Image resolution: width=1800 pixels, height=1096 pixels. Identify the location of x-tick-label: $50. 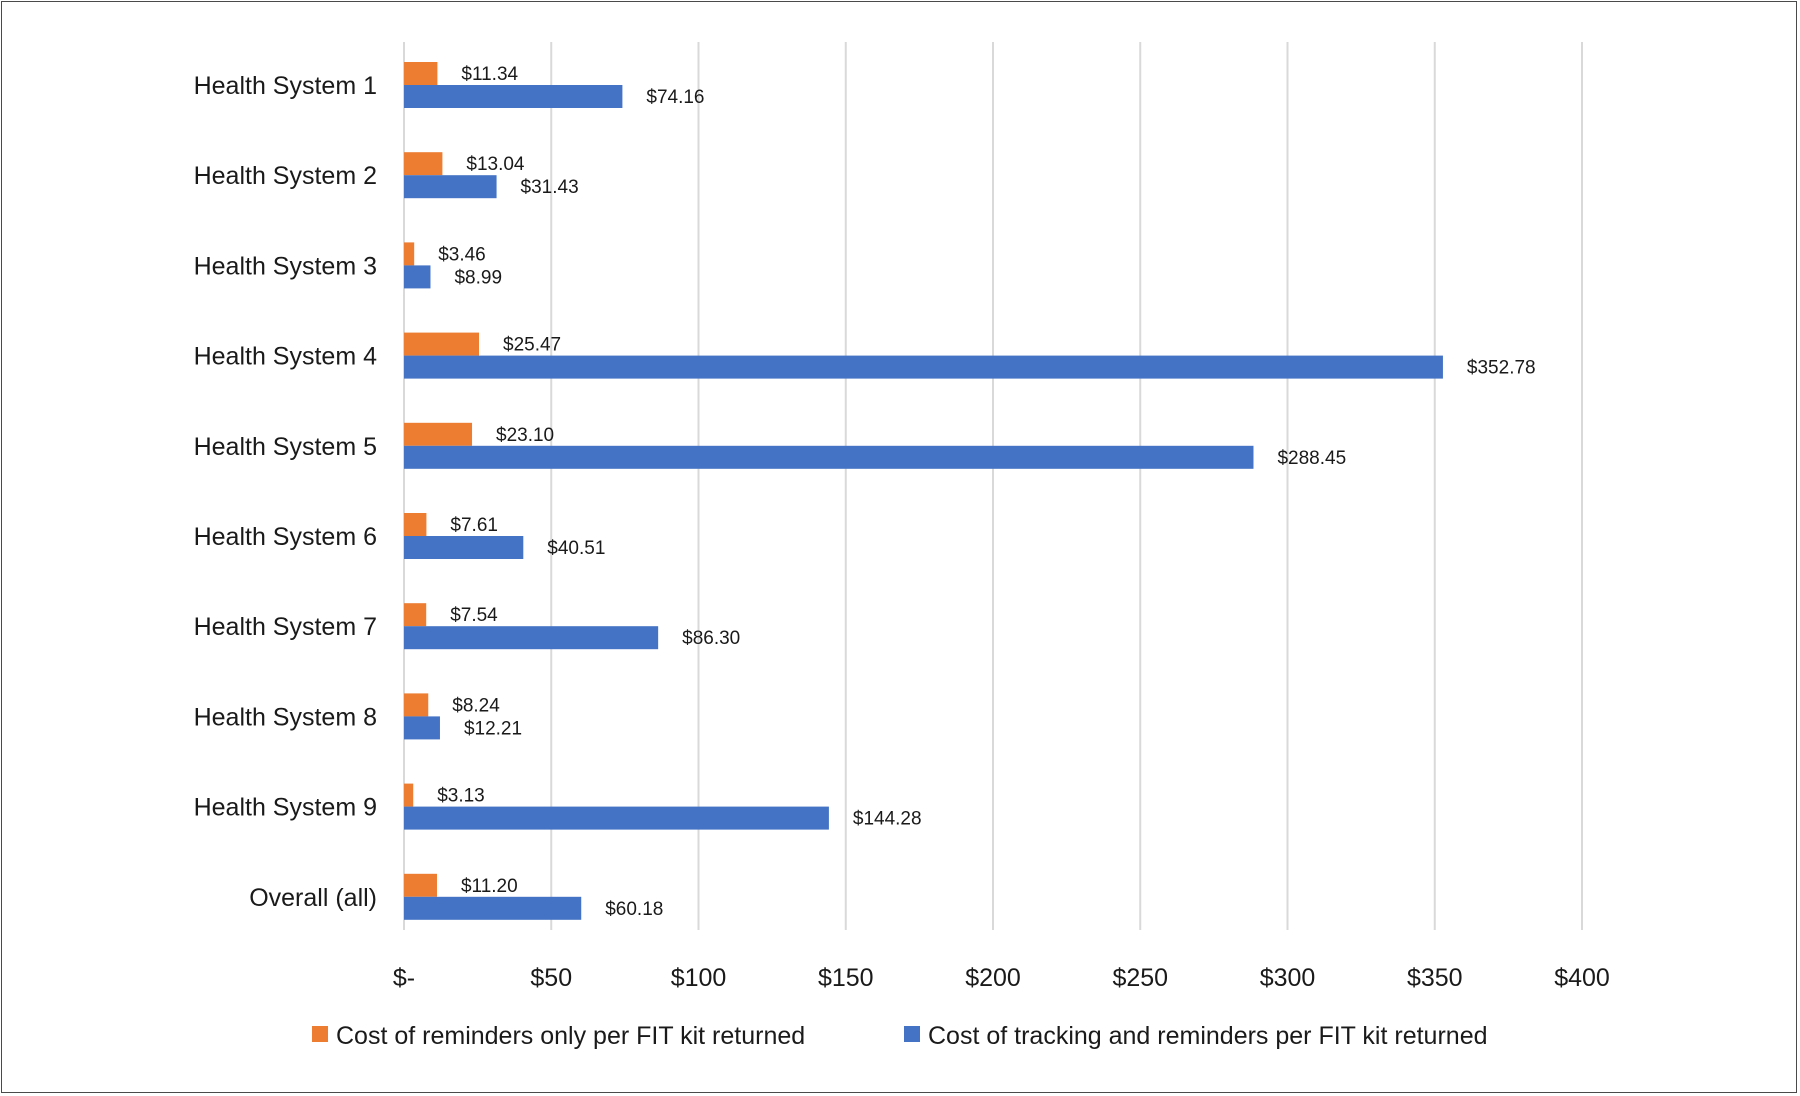
(551, 978).